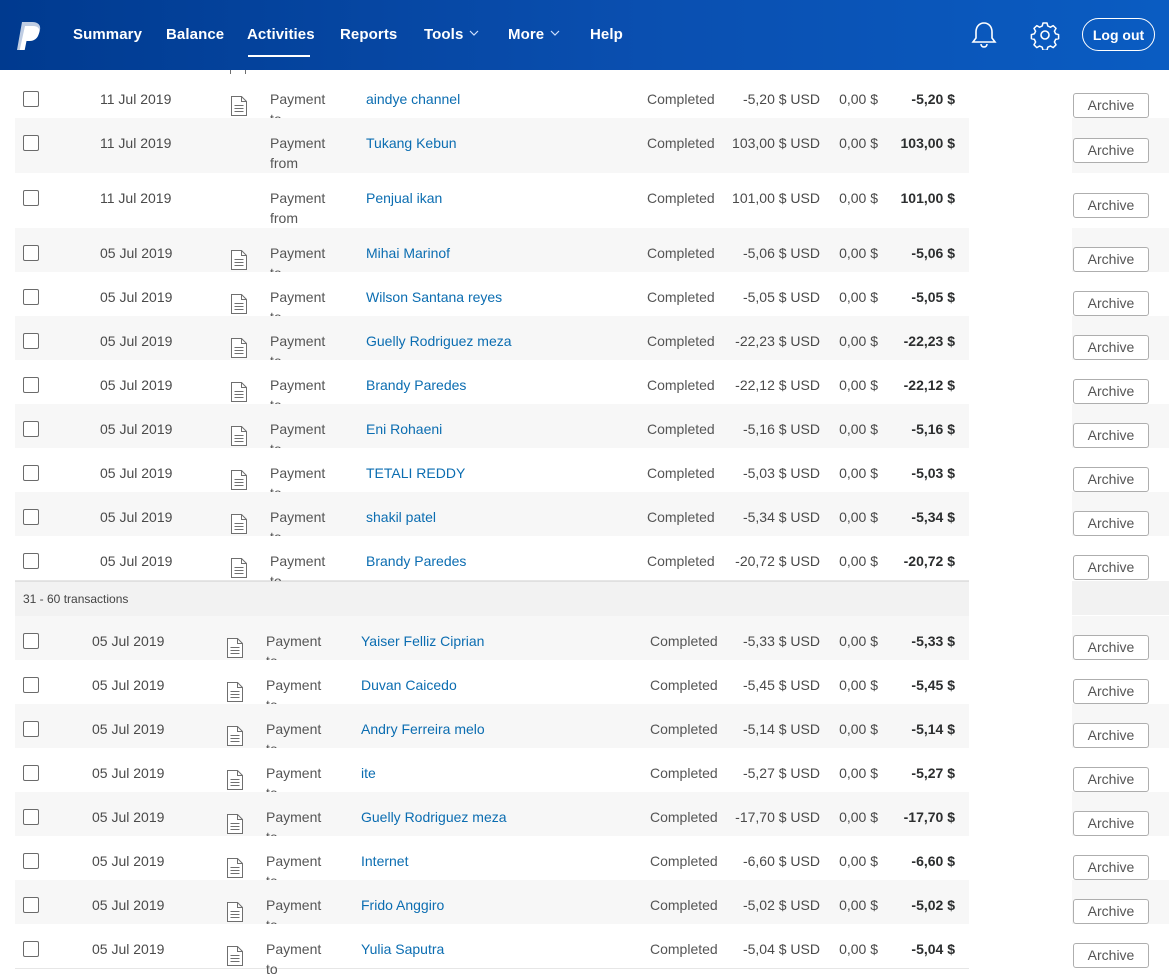 Image resolution: width=1169 pixels, height=979 pixels. I want to click on nav-reports: Reports, so click(369, 34).